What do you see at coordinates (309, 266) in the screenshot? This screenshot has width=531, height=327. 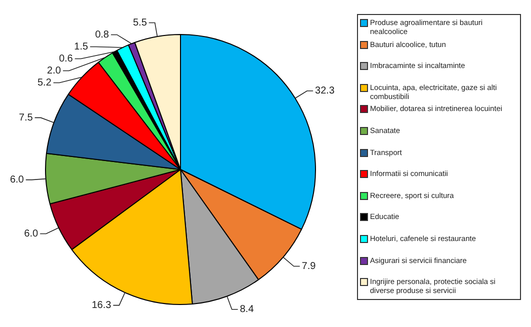 I see `data-label: 7.9` at bounding box center [309, 266].